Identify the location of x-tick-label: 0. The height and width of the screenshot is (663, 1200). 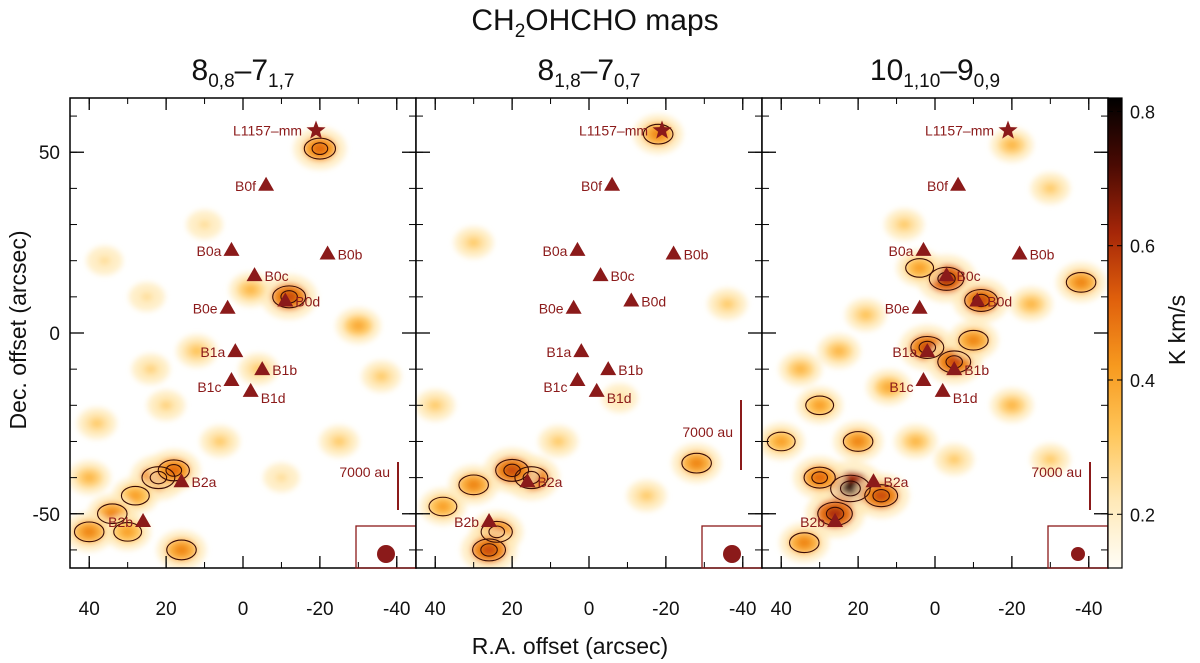
(935, 609).